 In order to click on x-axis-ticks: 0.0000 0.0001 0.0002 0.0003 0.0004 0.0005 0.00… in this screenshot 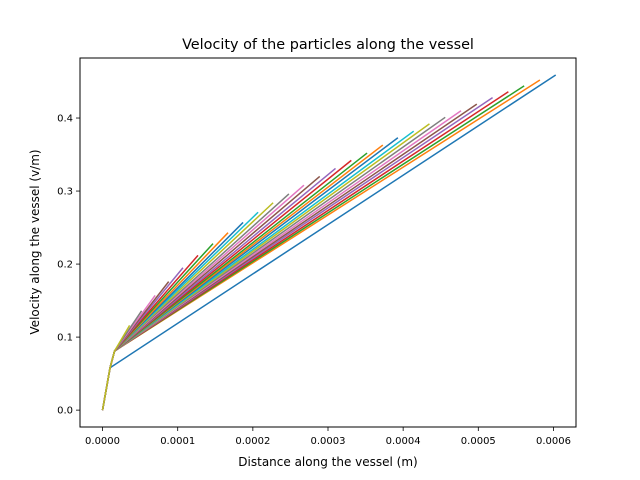, I will do `click(328, 437)`.